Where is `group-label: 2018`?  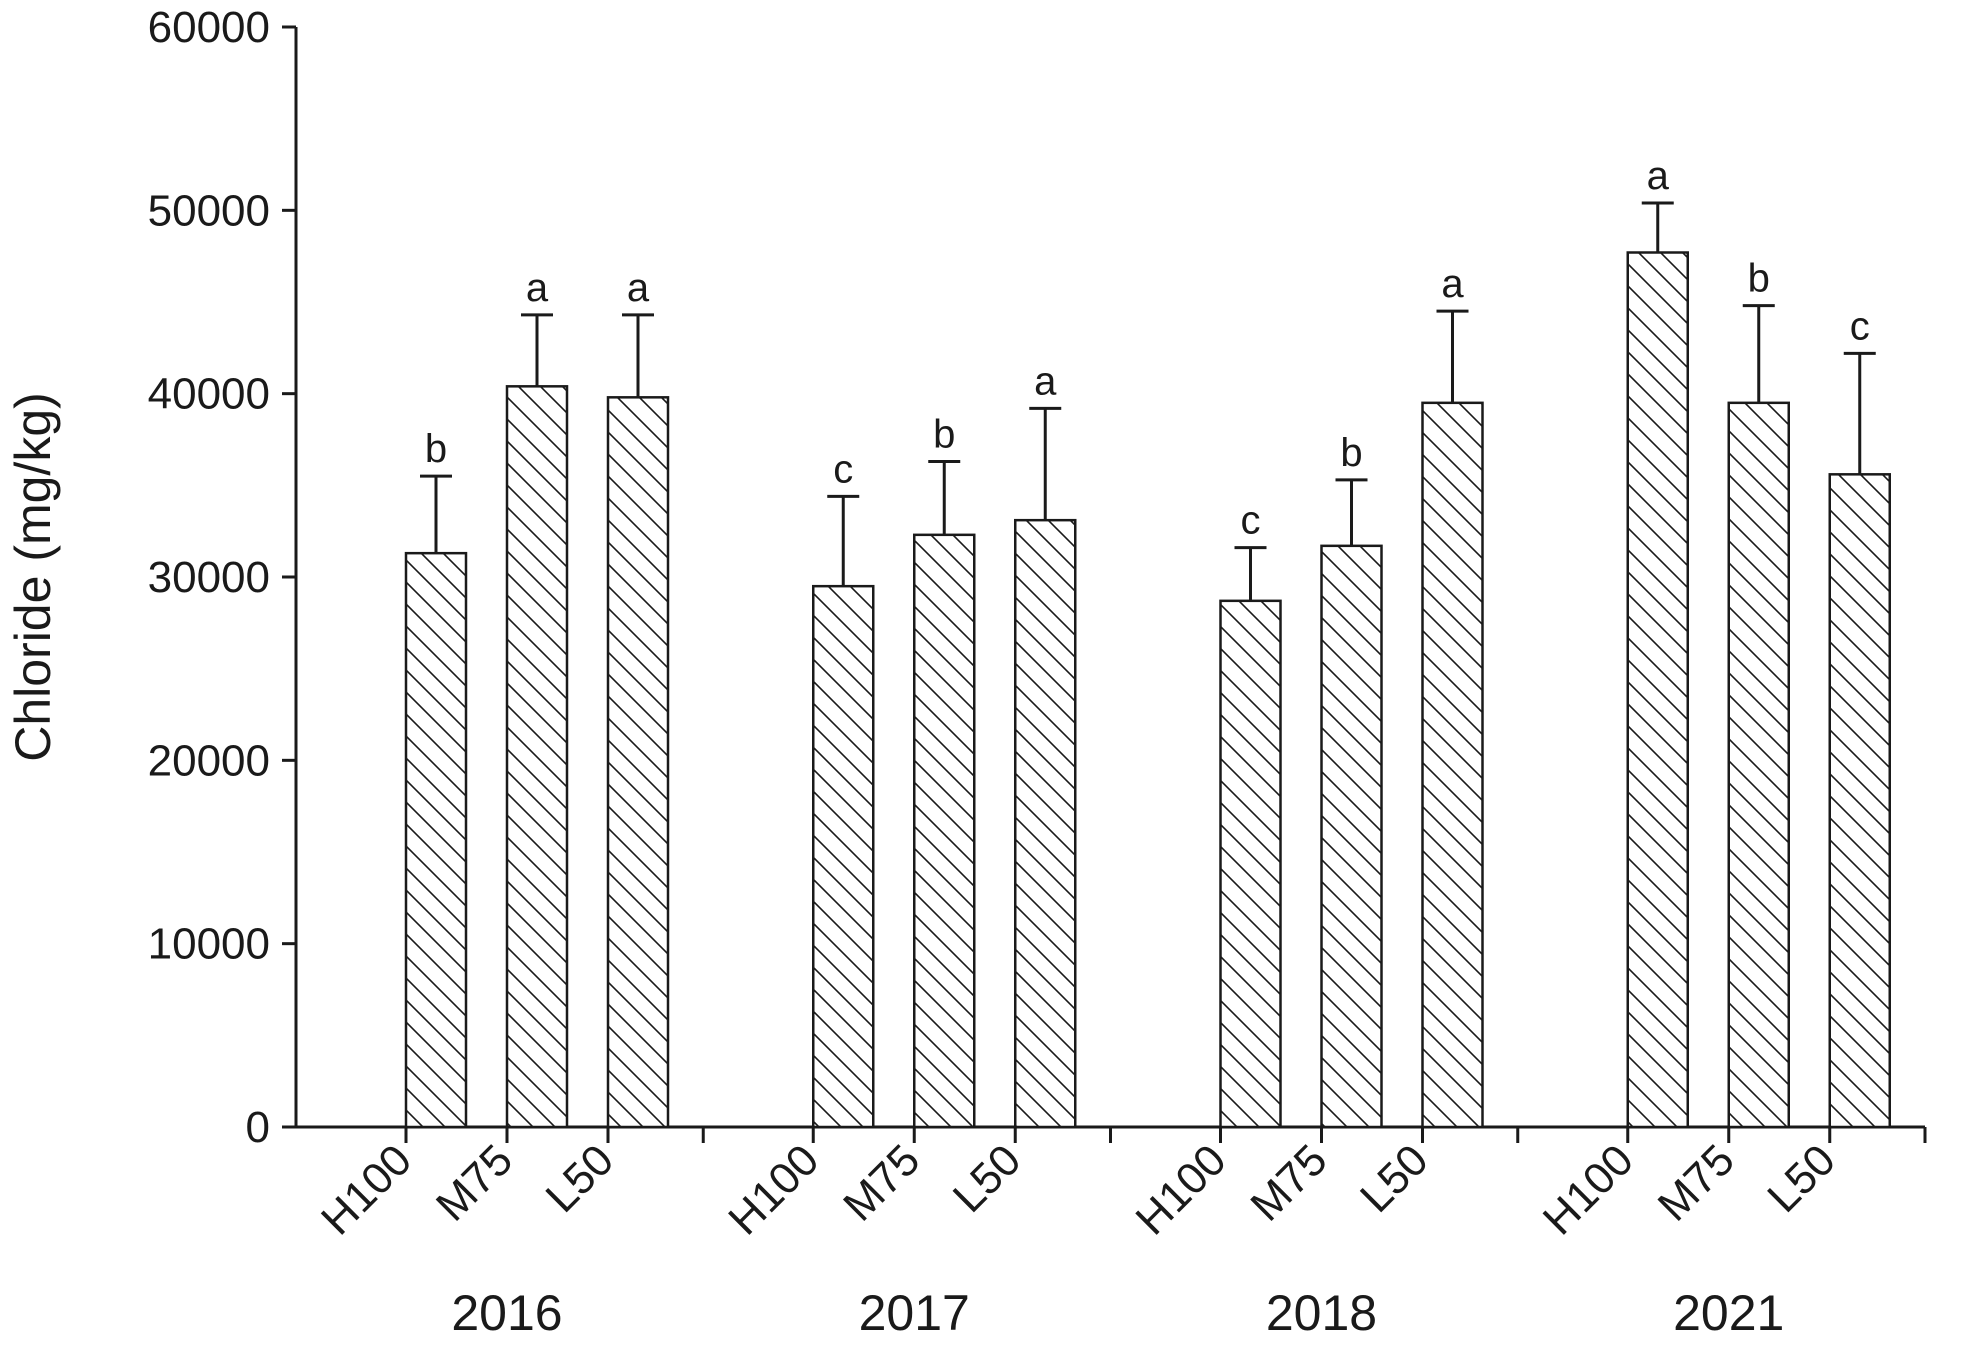 group-label: 2018 is located at coordinates (1321, 1313).